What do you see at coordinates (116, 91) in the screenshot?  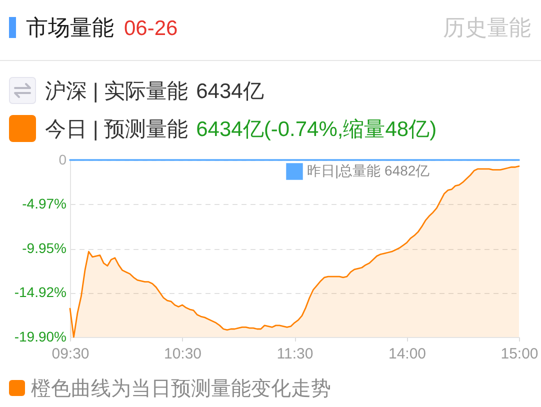 I see `text: 沪深 | 实际量能` at bounding box center [116, 91].